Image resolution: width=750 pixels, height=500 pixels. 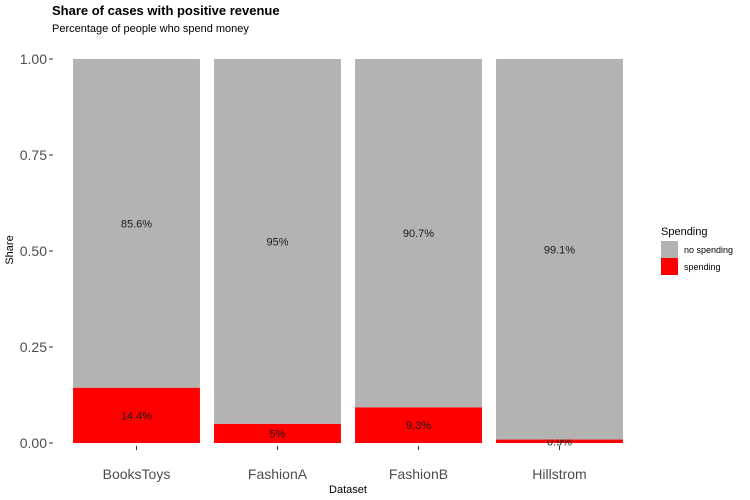 I want to click on y-axis: 0.00 0.25 0.50 0.75 1.00, so click(x=36, y=251).